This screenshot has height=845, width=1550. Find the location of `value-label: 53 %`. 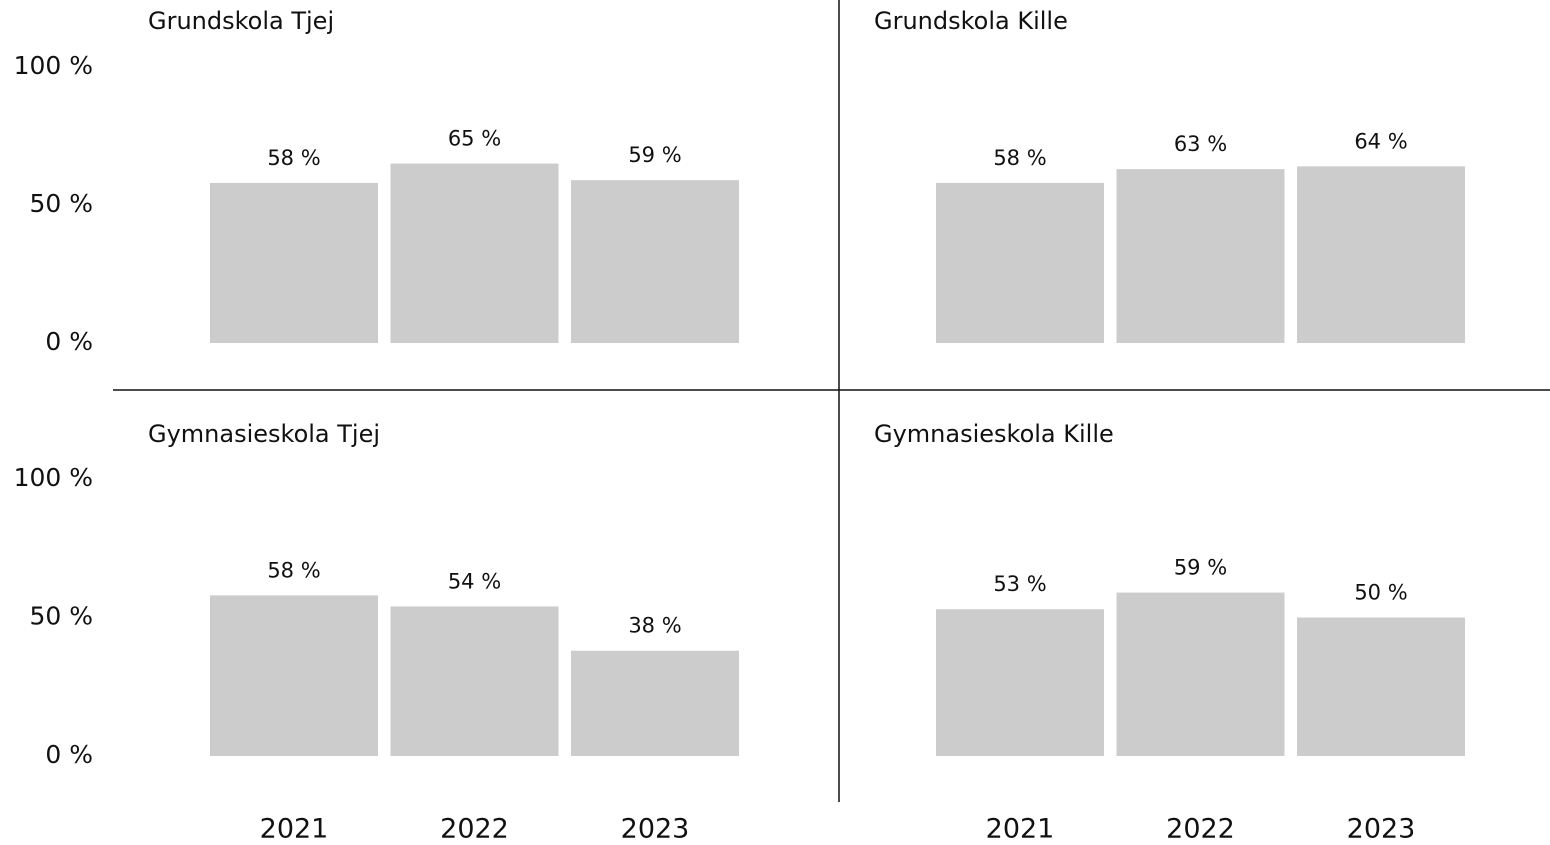

value-label: 53 % is located at coordinates (1019, 584).